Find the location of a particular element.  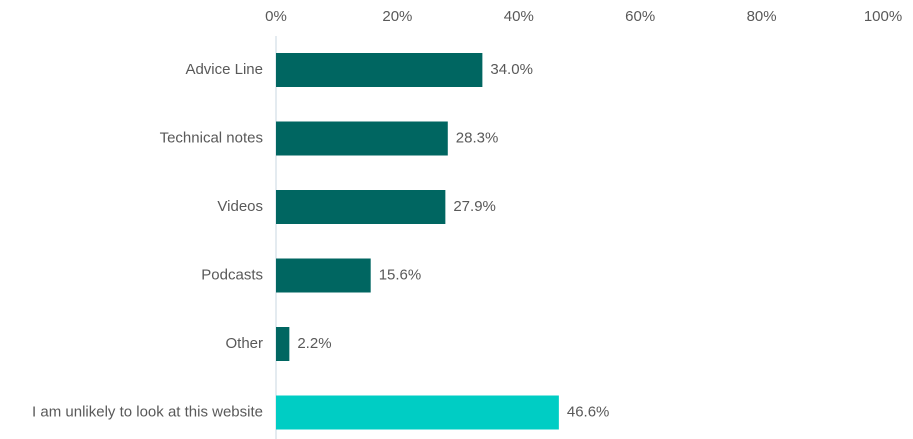

x-tick-label: 80% is located at coordinates (762, 16).